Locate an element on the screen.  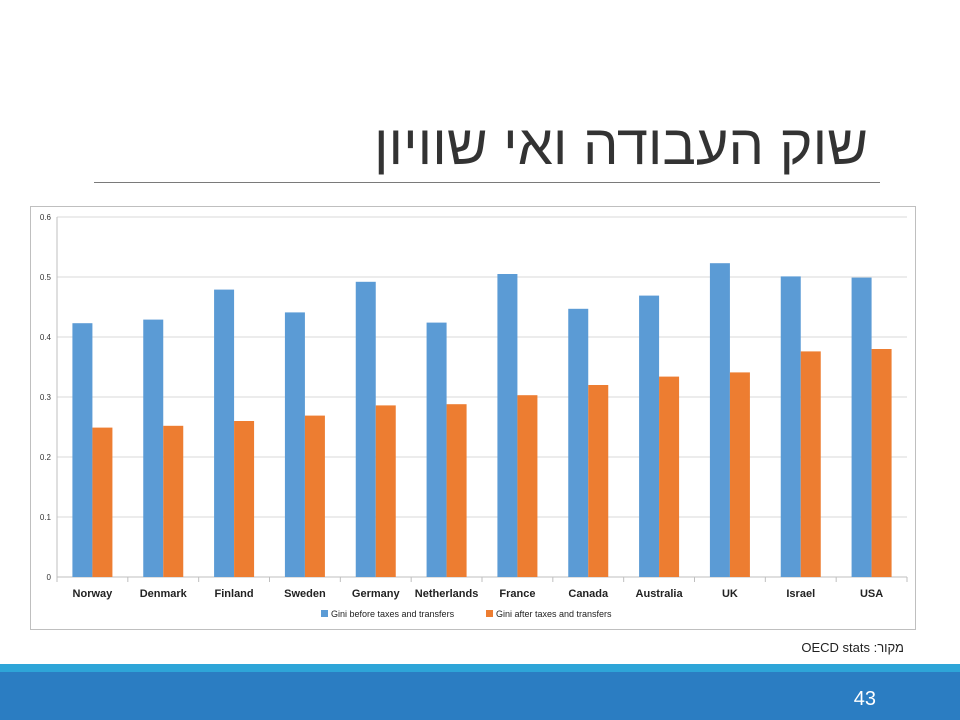
x-tick-label: Australia is located at coordinates (660, 594).